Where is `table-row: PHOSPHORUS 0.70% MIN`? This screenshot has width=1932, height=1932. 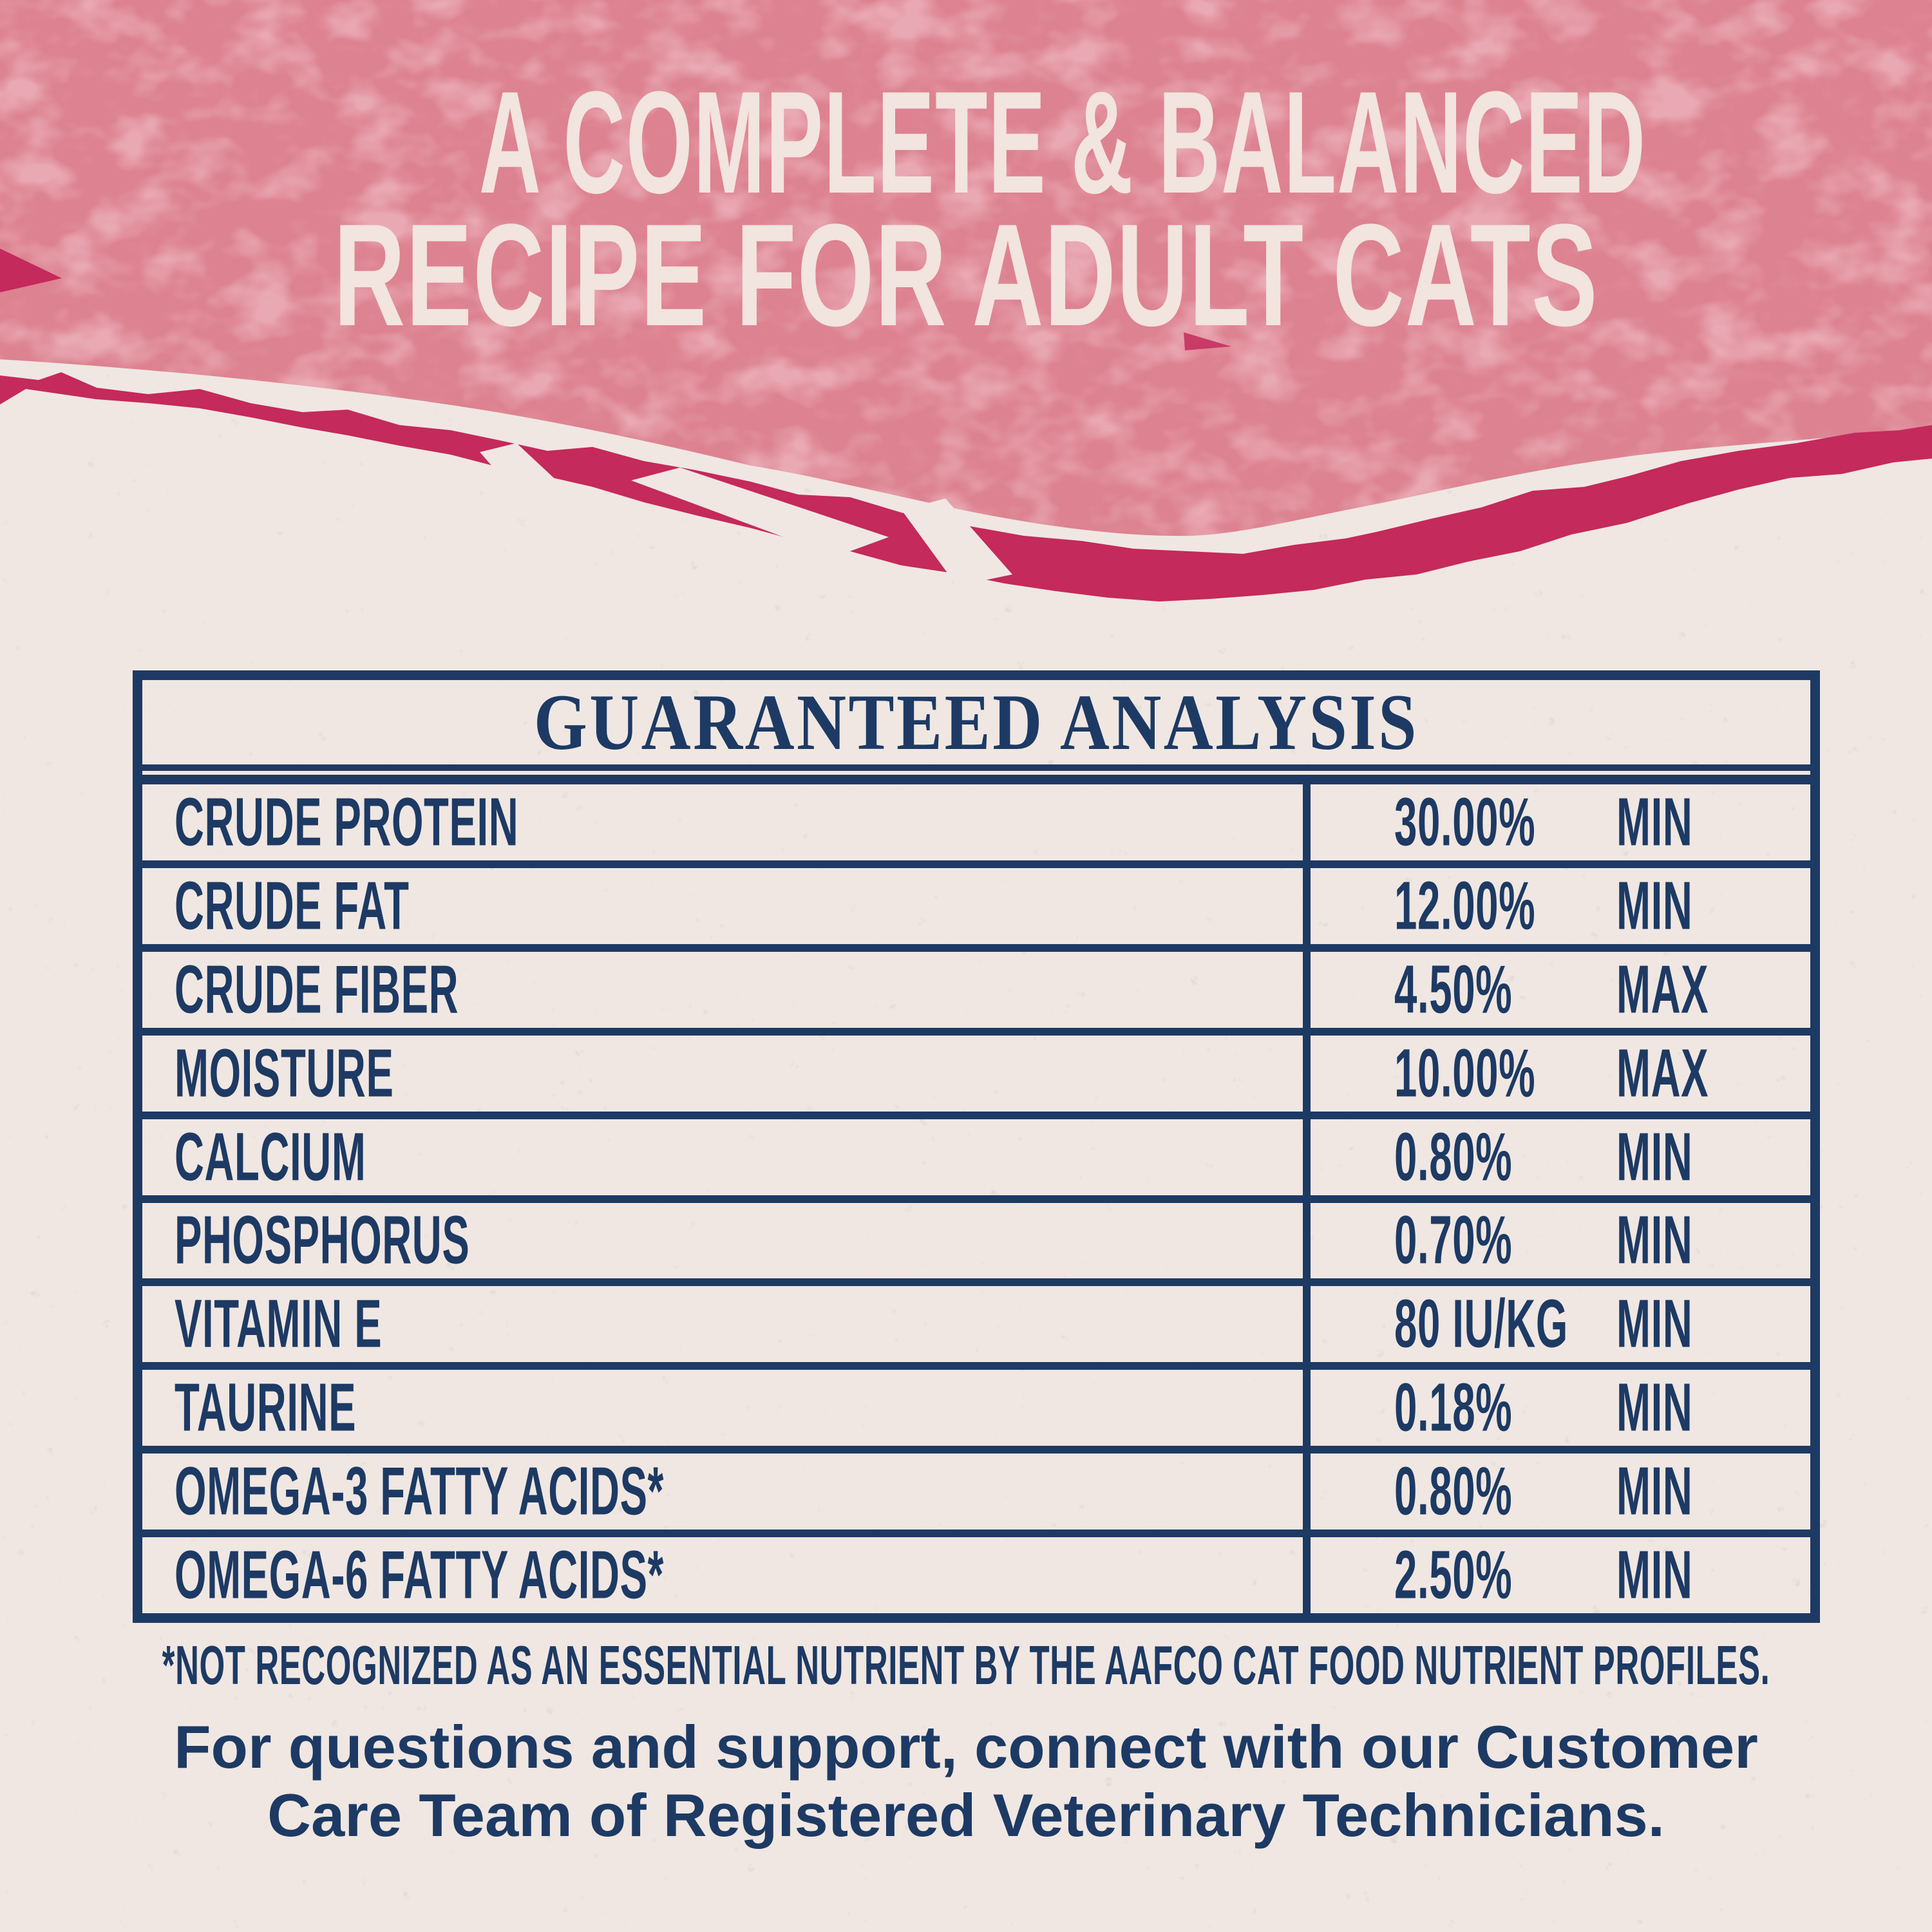
table-row: PHOSPHORUS 0.70% MIN is located at coordinates (976, 1237).